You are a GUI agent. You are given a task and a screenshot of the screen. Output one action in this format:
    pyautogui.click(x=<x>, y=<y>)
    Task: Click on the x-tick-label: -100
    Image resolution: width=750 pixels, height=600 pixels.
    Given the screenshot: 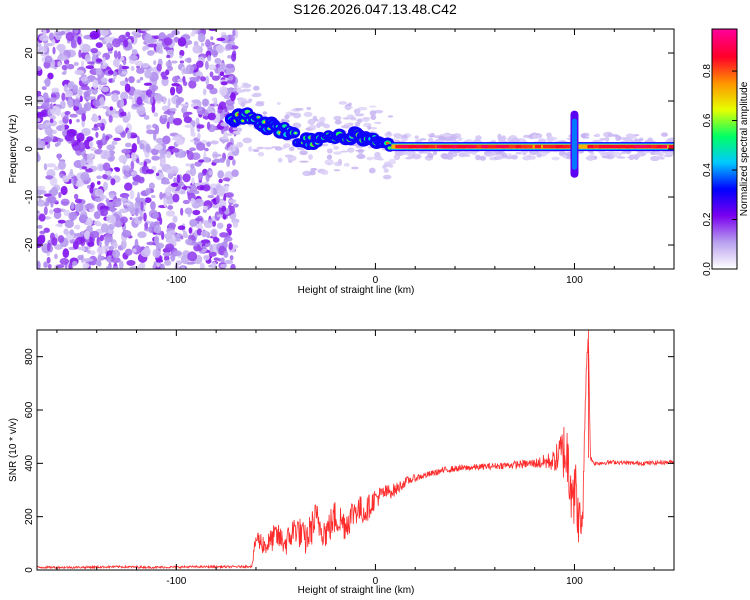 What is the action you would take?
    pyautogui.click(x=176, y=581)
    